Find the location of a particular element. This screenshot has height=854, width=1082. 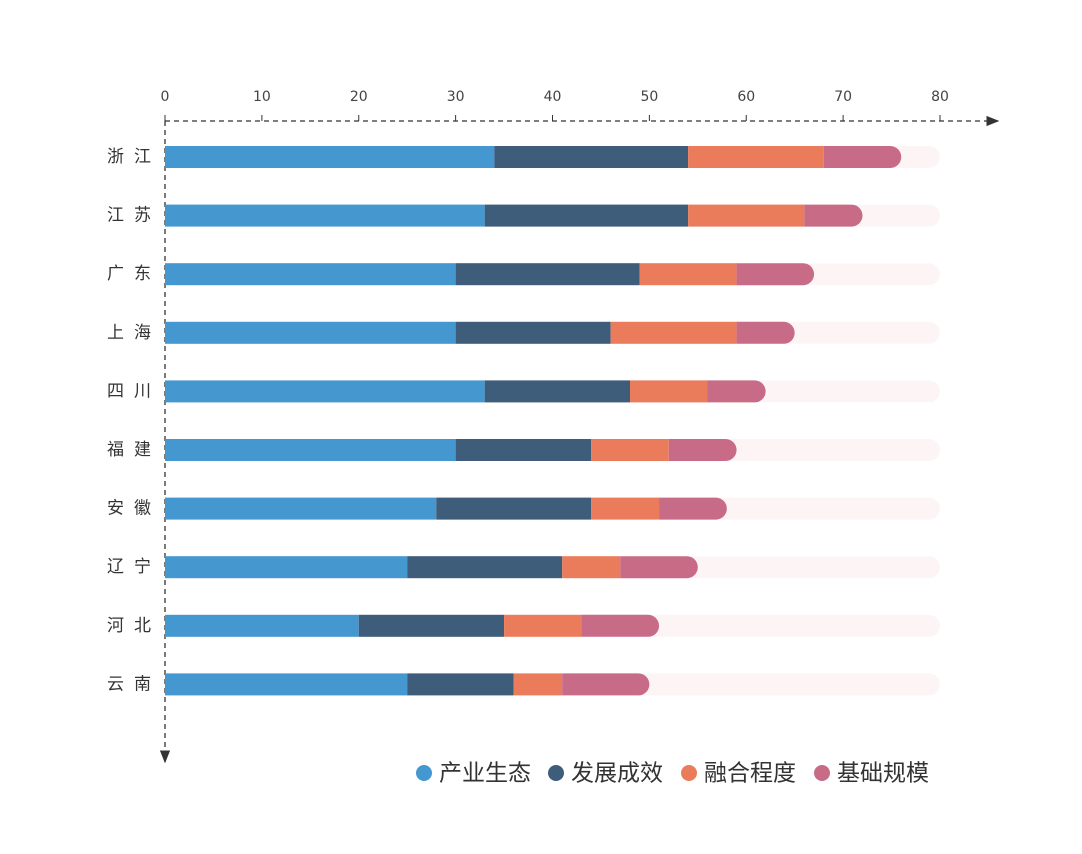

legend-label: 产业生态 is located at coordinates (485, 774).